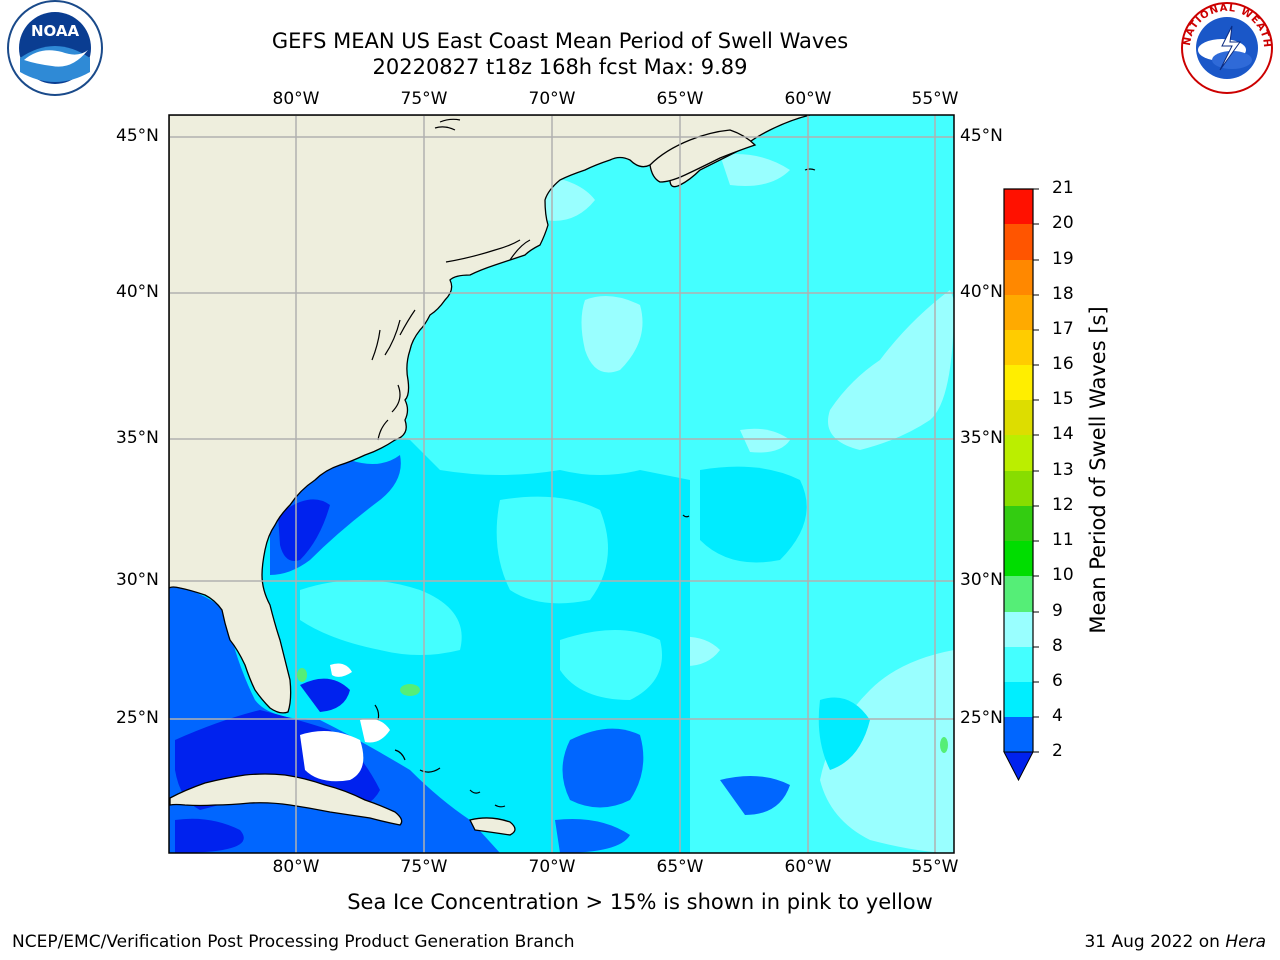 This screenshot has height=960, width=1280. What do you see at coordinates (552, 867) in the screenshot?
I see `lon-label-bottom: 70°W` at bounding box center [552, 867].